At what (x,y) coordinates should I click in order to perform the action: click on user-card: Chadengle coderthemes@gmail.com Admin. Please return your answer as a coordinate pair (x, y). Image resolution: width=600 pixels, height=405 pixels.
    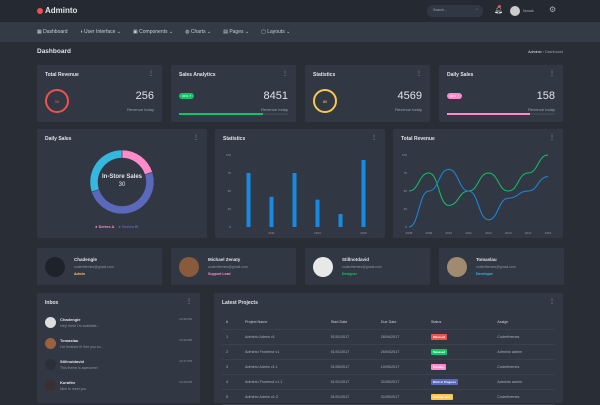
    Looking at the image, I should click on (99, 266).